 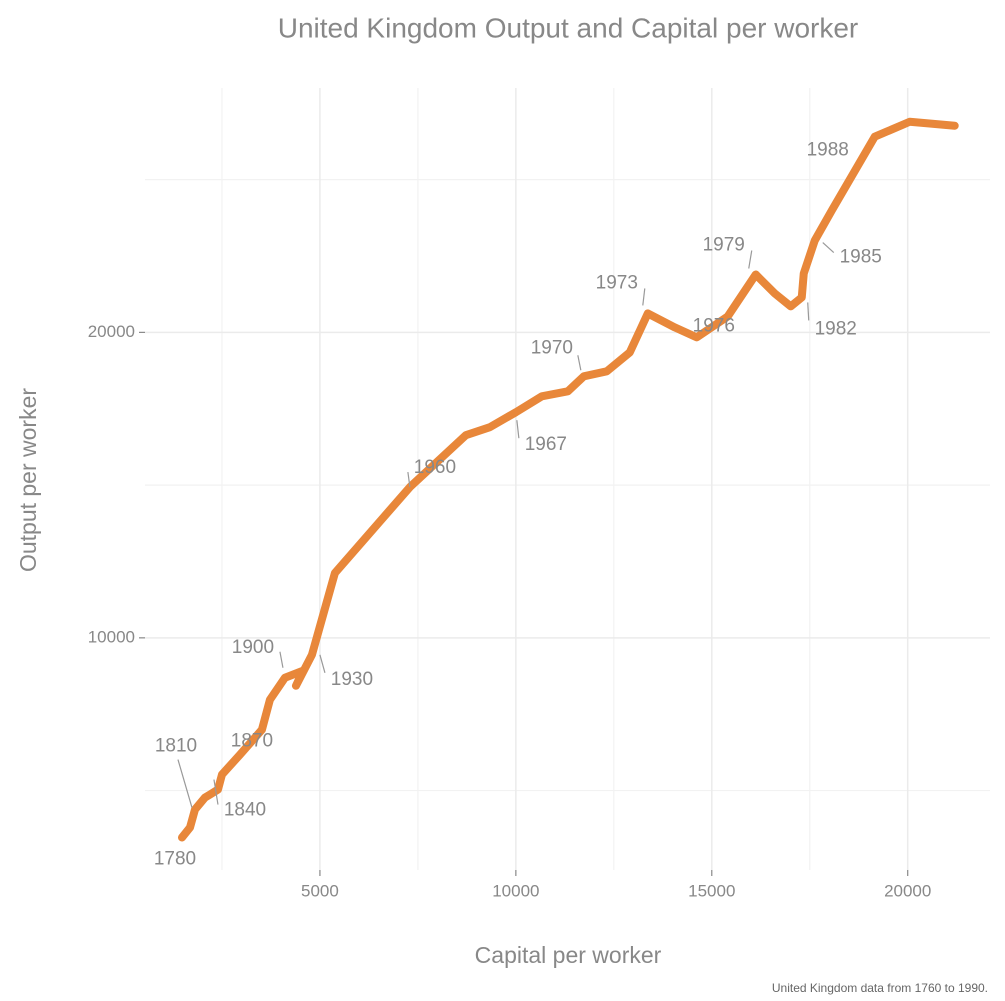 I want to click on x-tick-label: 10000, so click(x=515, y=890).